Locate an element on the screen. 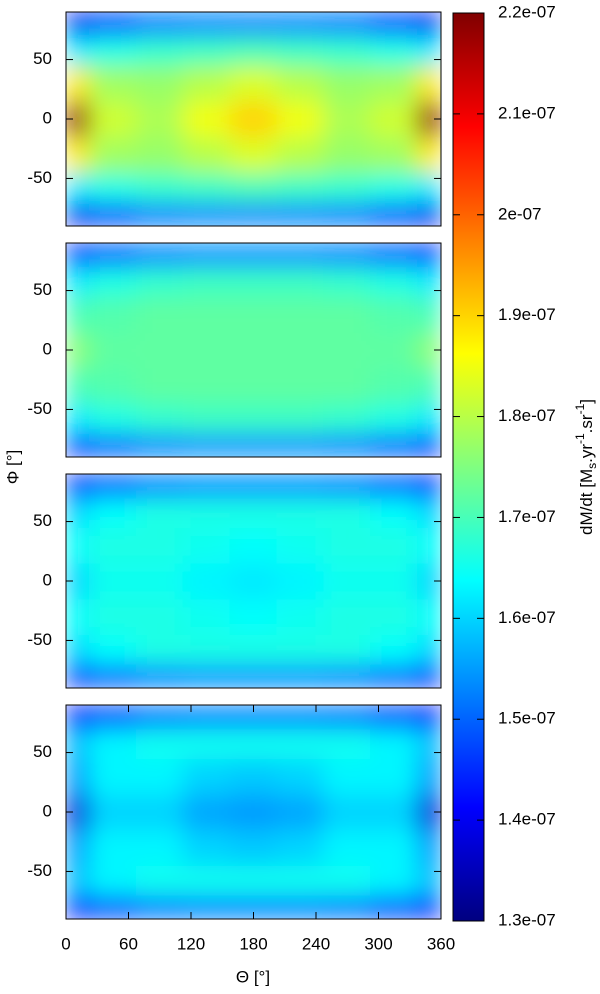 The width and height of the screenshot is (600, 994). colorbar-label-part: .yr is located at coordinates (586, 453).